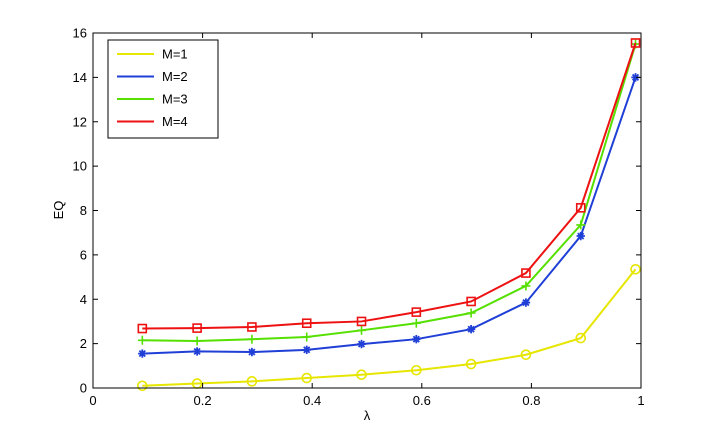  Describe the element at coordinates (80, 77) in the screenshot. I see `y-tick-label: 14` at that location.